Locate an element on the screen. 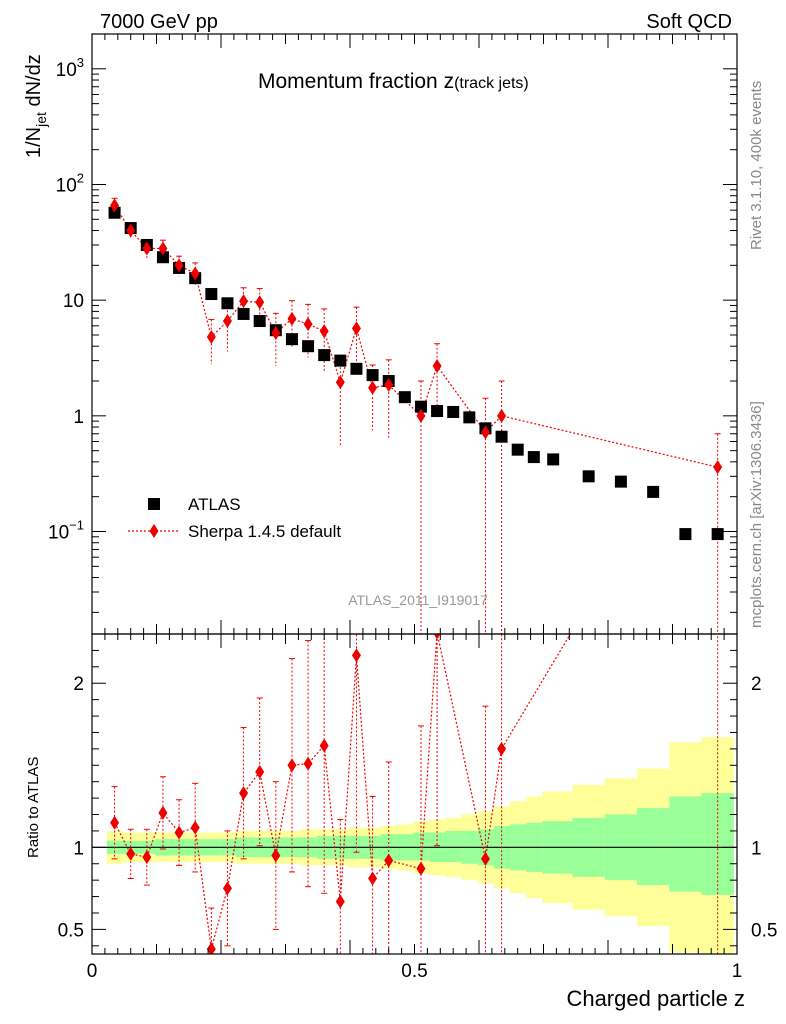 Image resolution: width=786 pixels, height=1024 pixels. rivet-version-text: Rivet 3.1.10, 400k events is located at coordinates (756, 165).